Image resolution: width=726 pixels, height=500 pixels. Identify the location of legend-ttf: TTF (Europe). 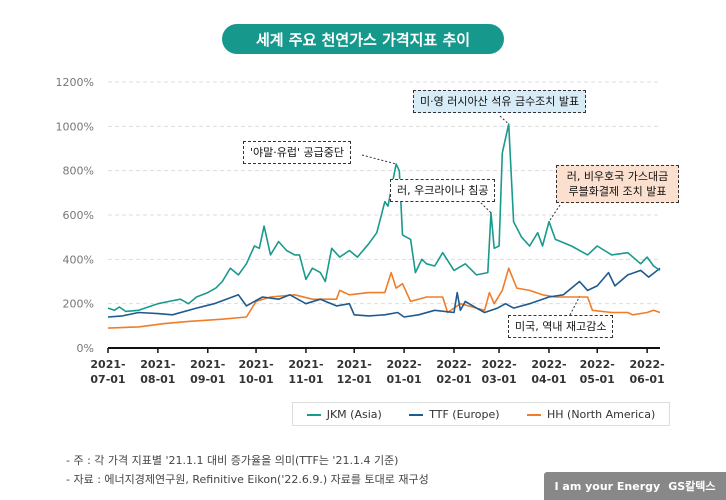
(454, 414).